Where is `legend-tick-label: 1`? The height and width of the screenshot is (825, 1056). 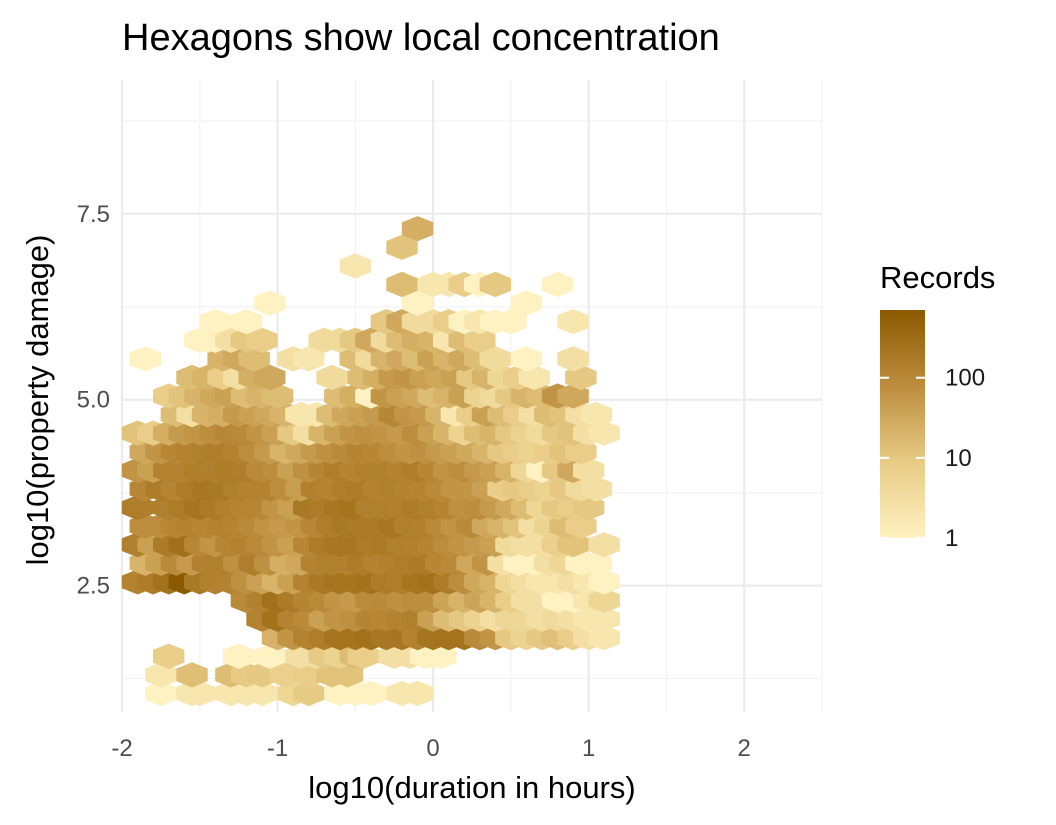 legend-tick-label: 1 is located at coordinates (951, 538).